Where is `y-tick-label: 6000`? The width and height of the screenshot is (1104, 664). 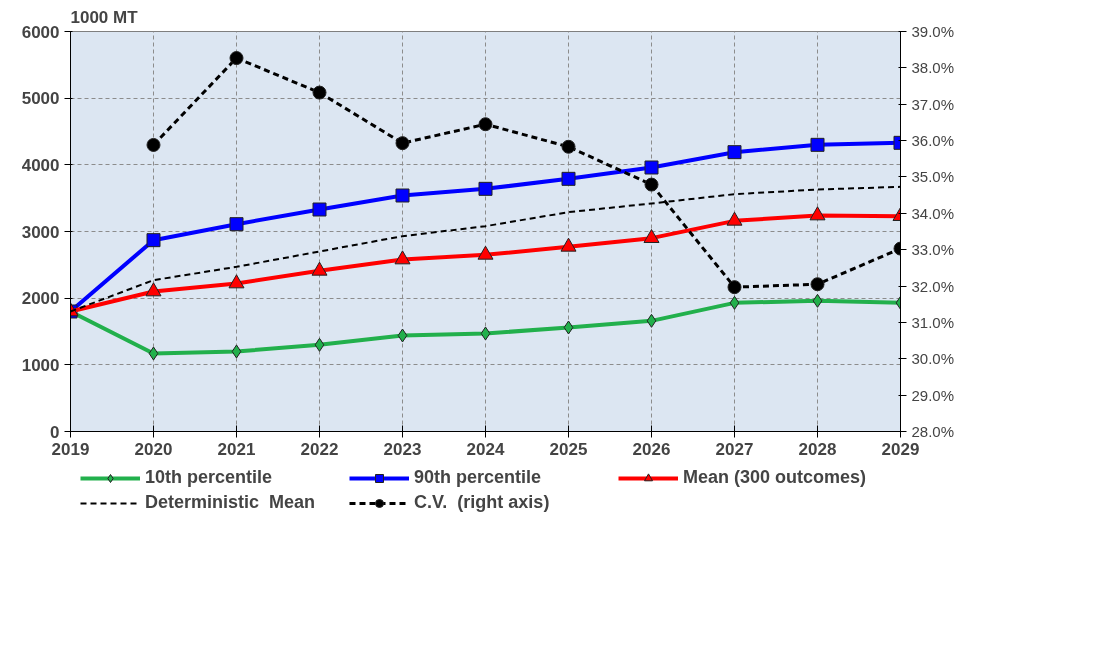
y-tick-label: 6000 is located at coordinates (40, 32).